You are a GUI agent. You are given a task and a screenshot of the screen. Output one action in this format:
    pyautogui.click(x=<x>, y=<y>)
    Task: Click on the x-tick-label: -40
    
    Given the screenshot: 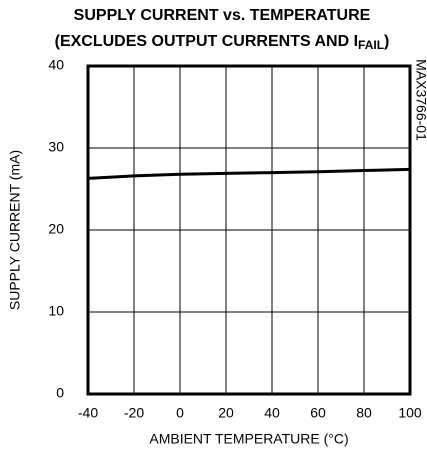 What is the action you would take?
    pyautogui.click(x=88, y=413)
    